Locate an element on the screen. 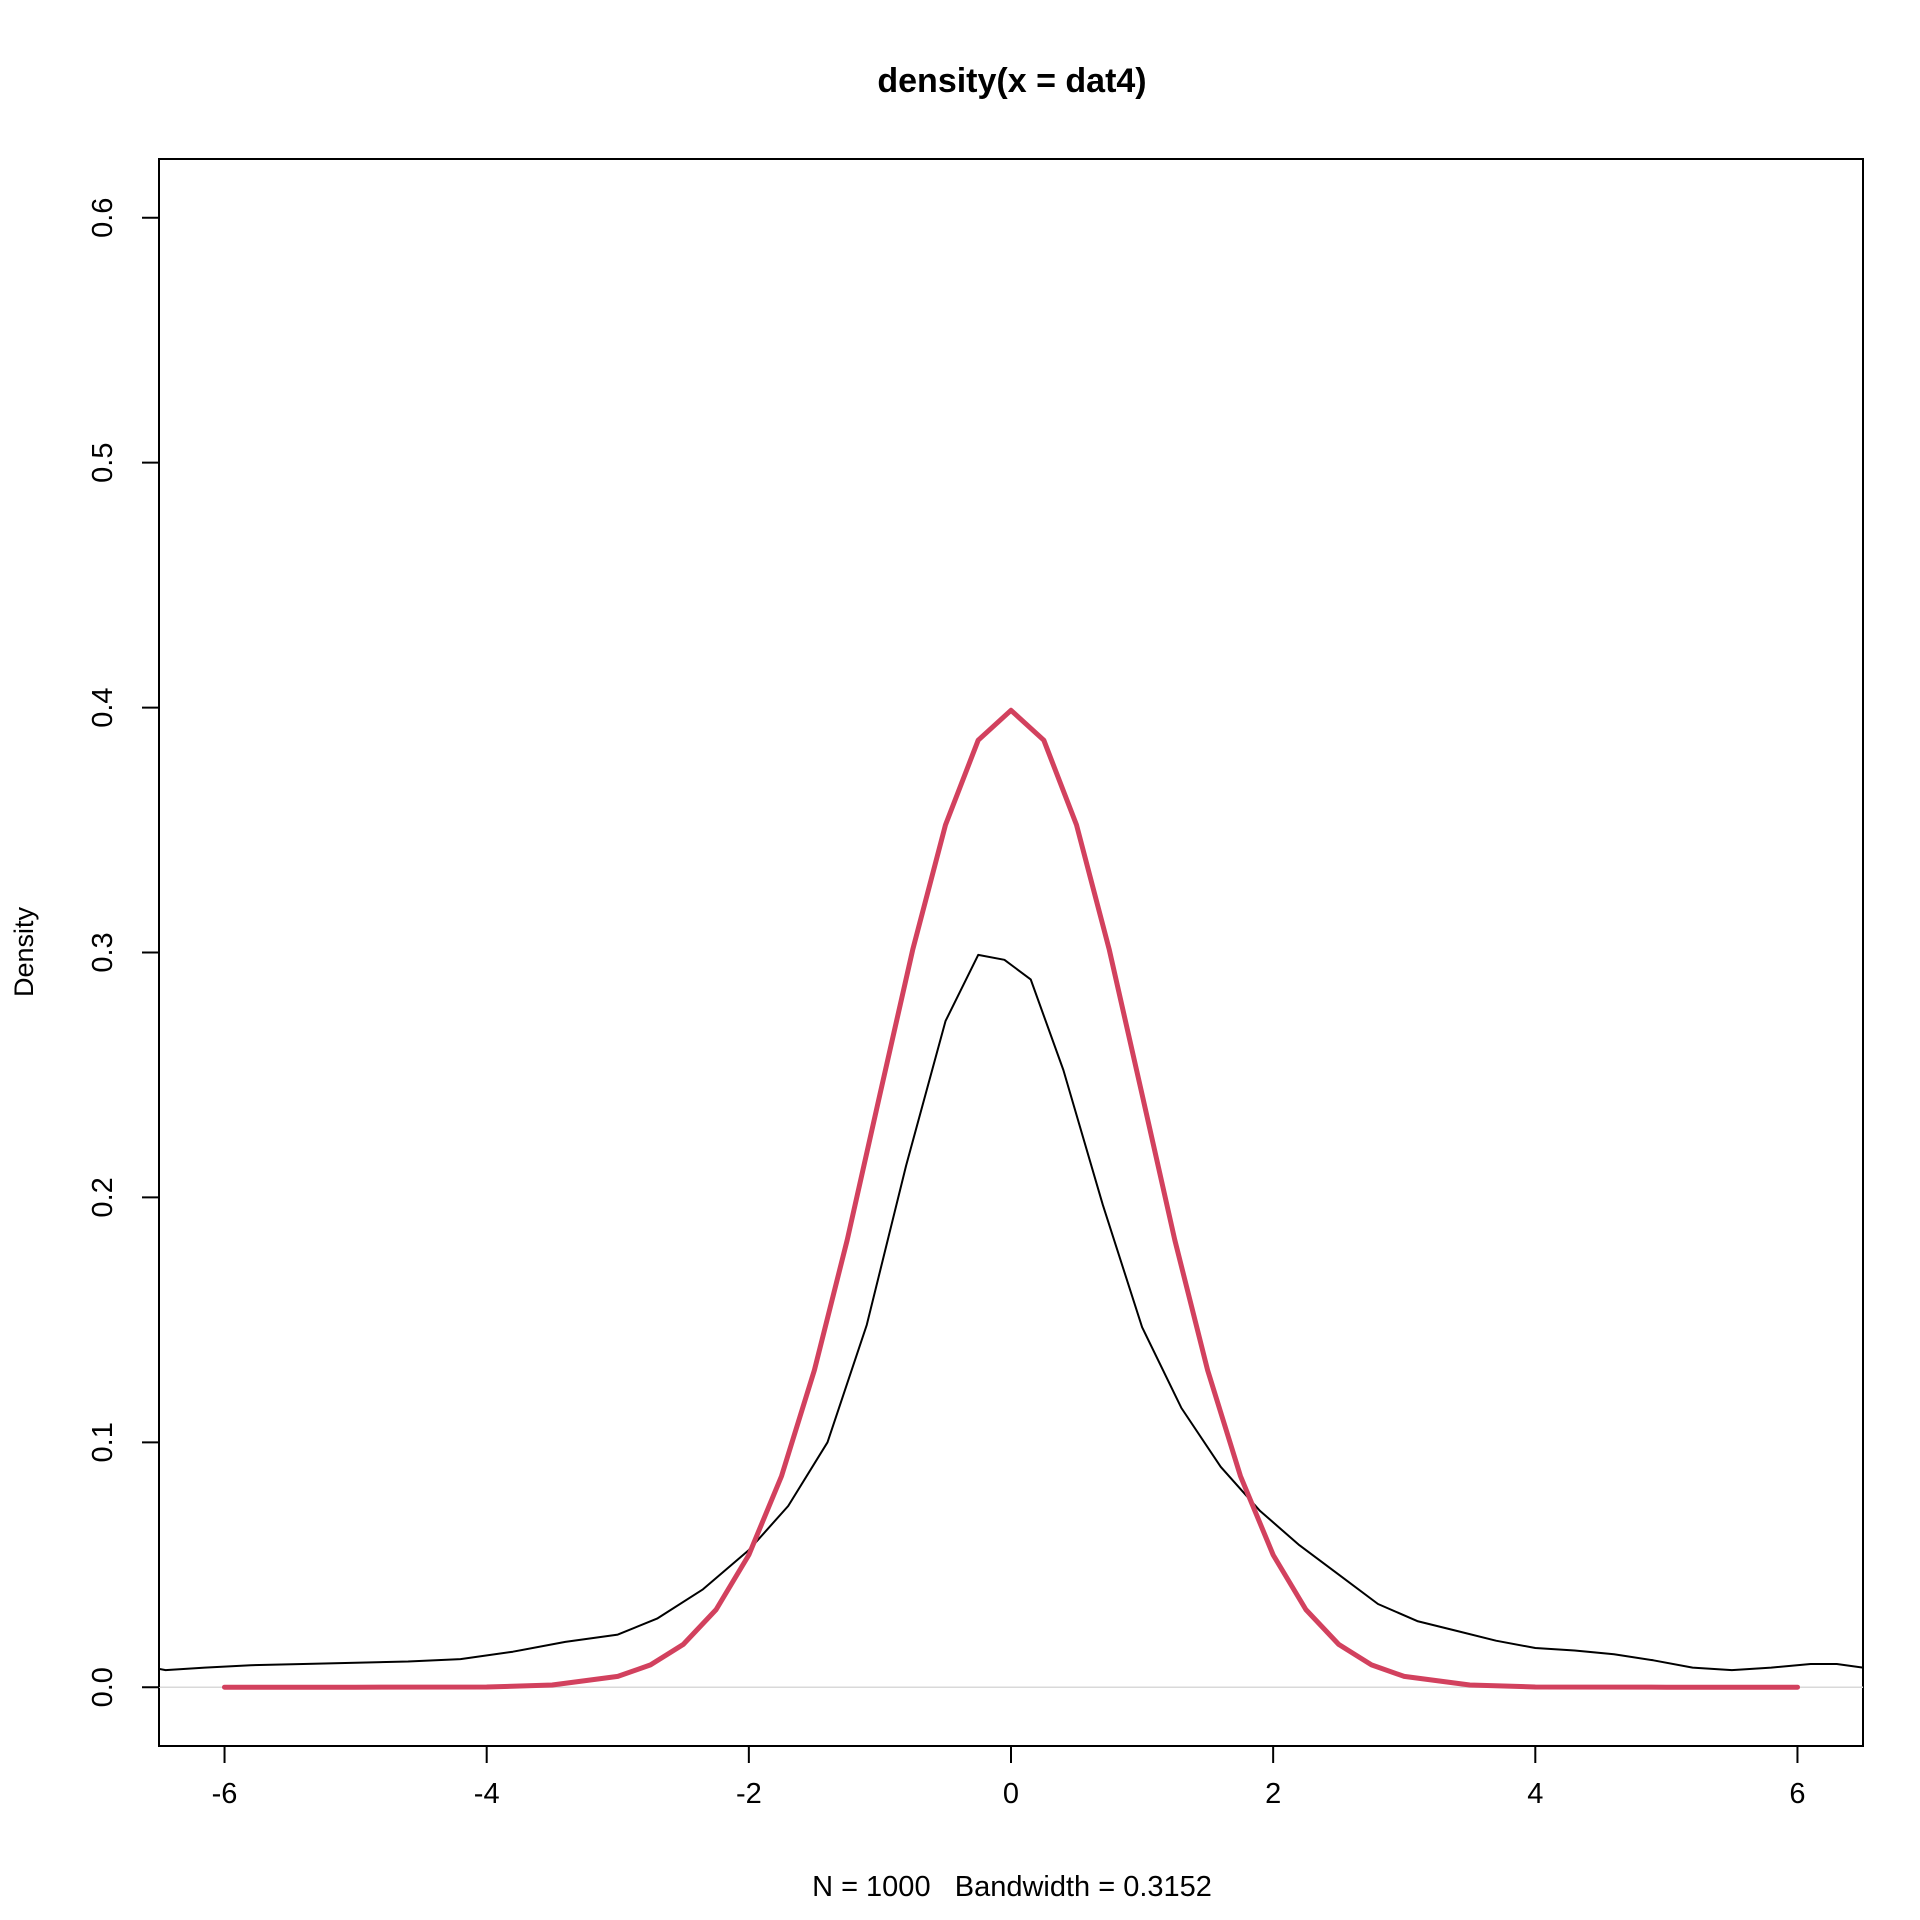 The width and height of the screenshot is (1920, 1920). y-tick-label: 0.5 is located at coordinates (103, 463).